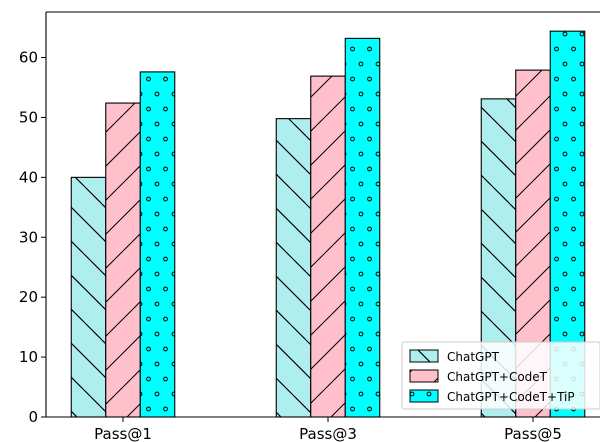 This screenshot has width=600, height=442. What do you see at coordinates (28, 297) in the screenshot?
I see `y-tick-label: 20` at bounding box center [28, 297].